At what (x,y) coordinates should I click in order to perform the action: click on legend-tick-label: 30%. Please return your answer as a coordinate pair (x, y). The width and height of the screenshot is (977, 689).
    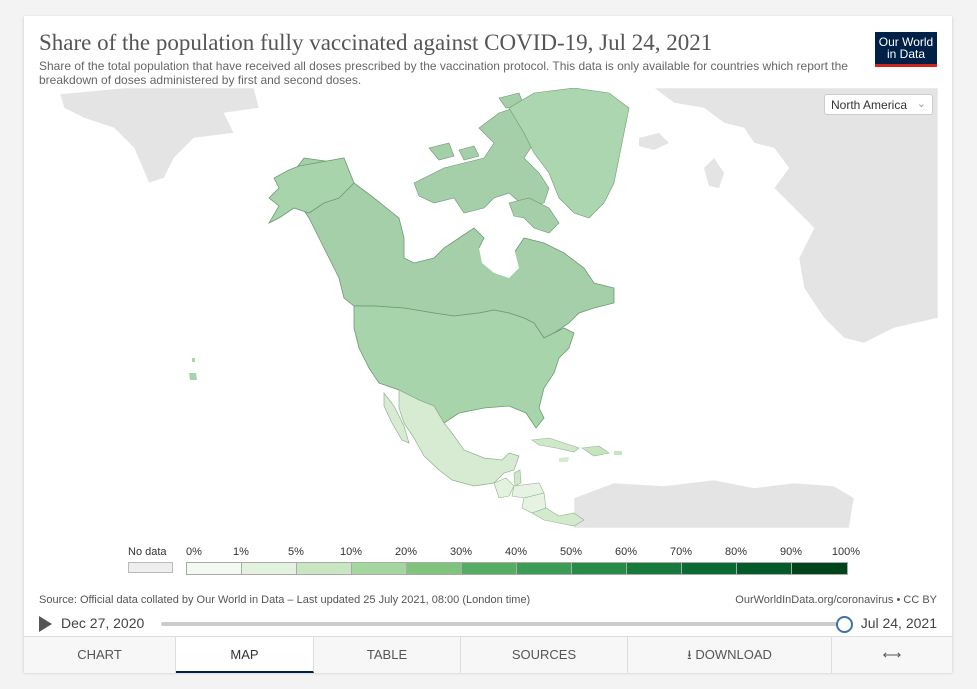
    Looking at the image, I should click on (461, 552).